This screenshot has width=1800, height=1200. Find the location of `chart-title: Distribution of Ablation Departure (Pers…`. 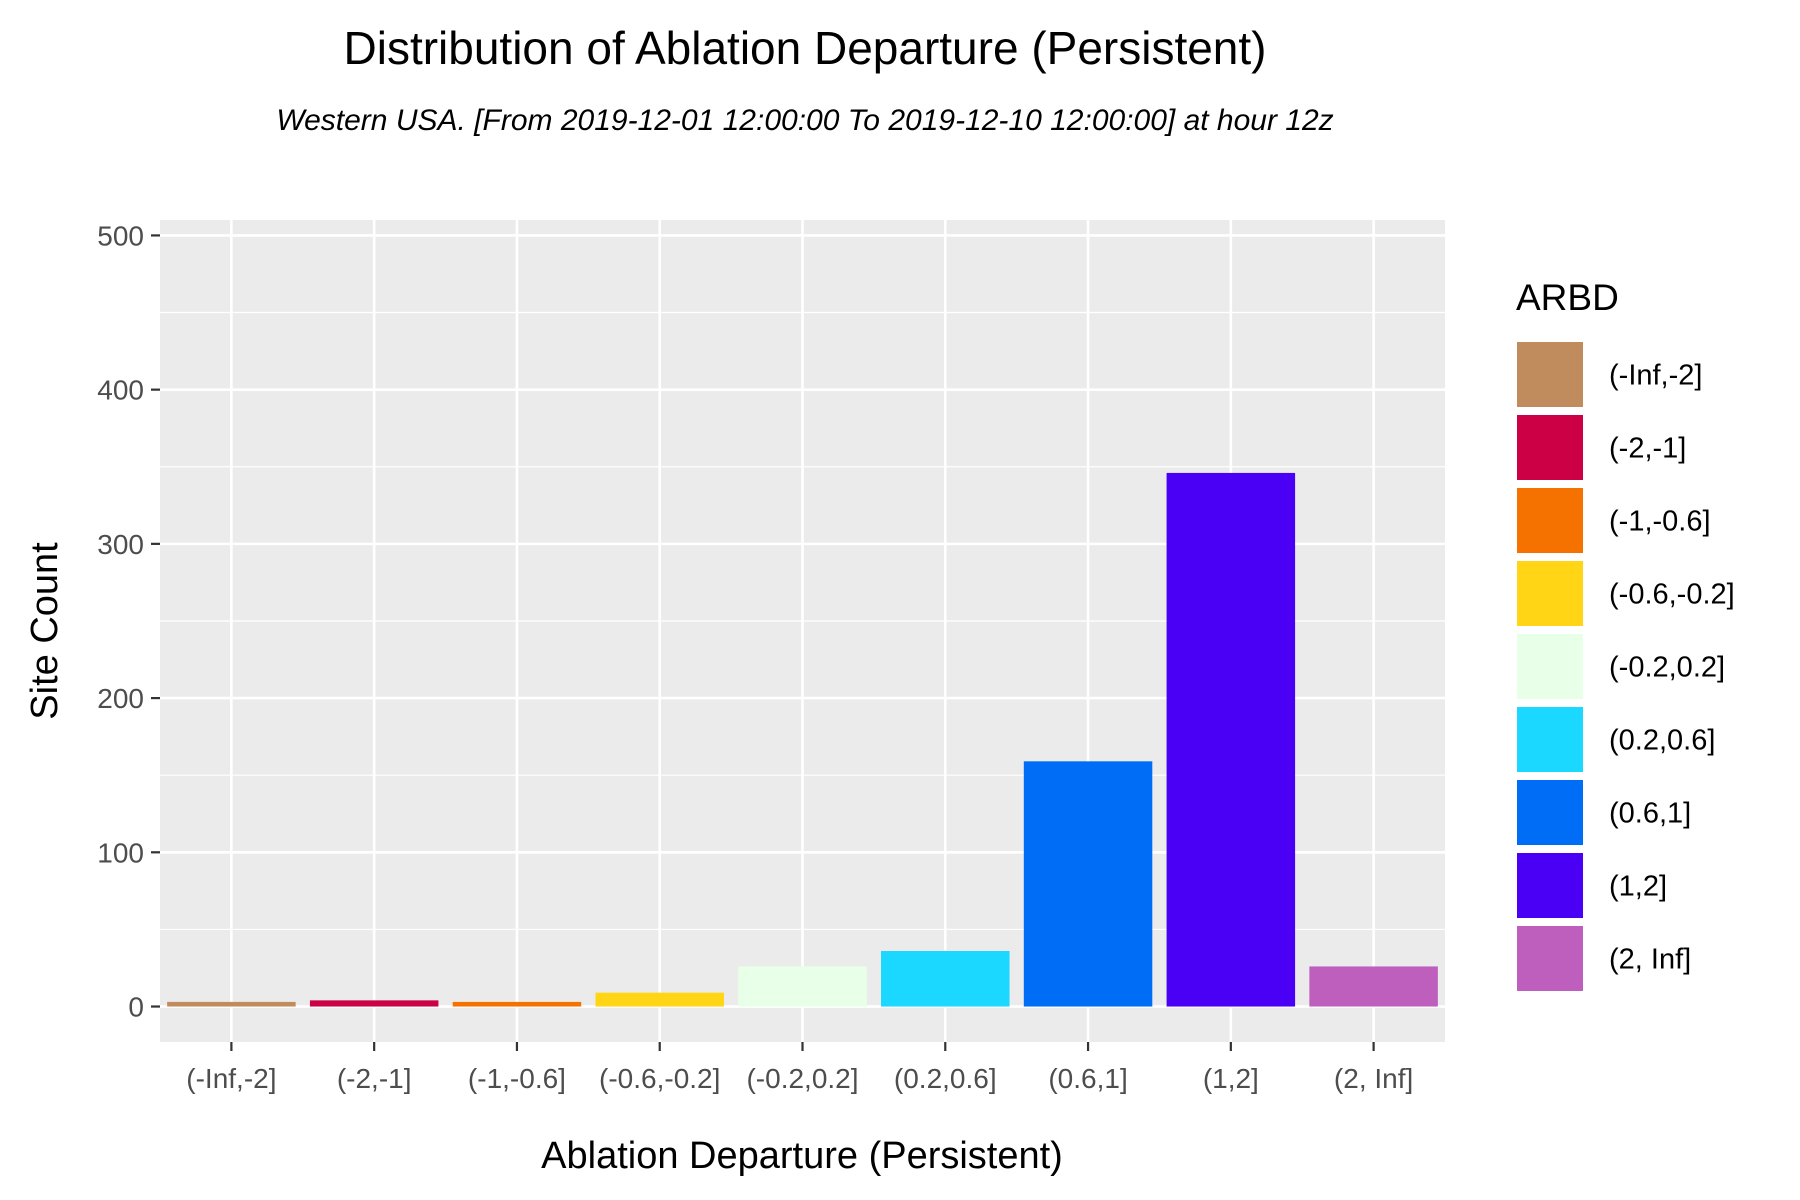

chart-title: Distribution of Ablation Departure (Pers… is located at coordinates (805, 48).